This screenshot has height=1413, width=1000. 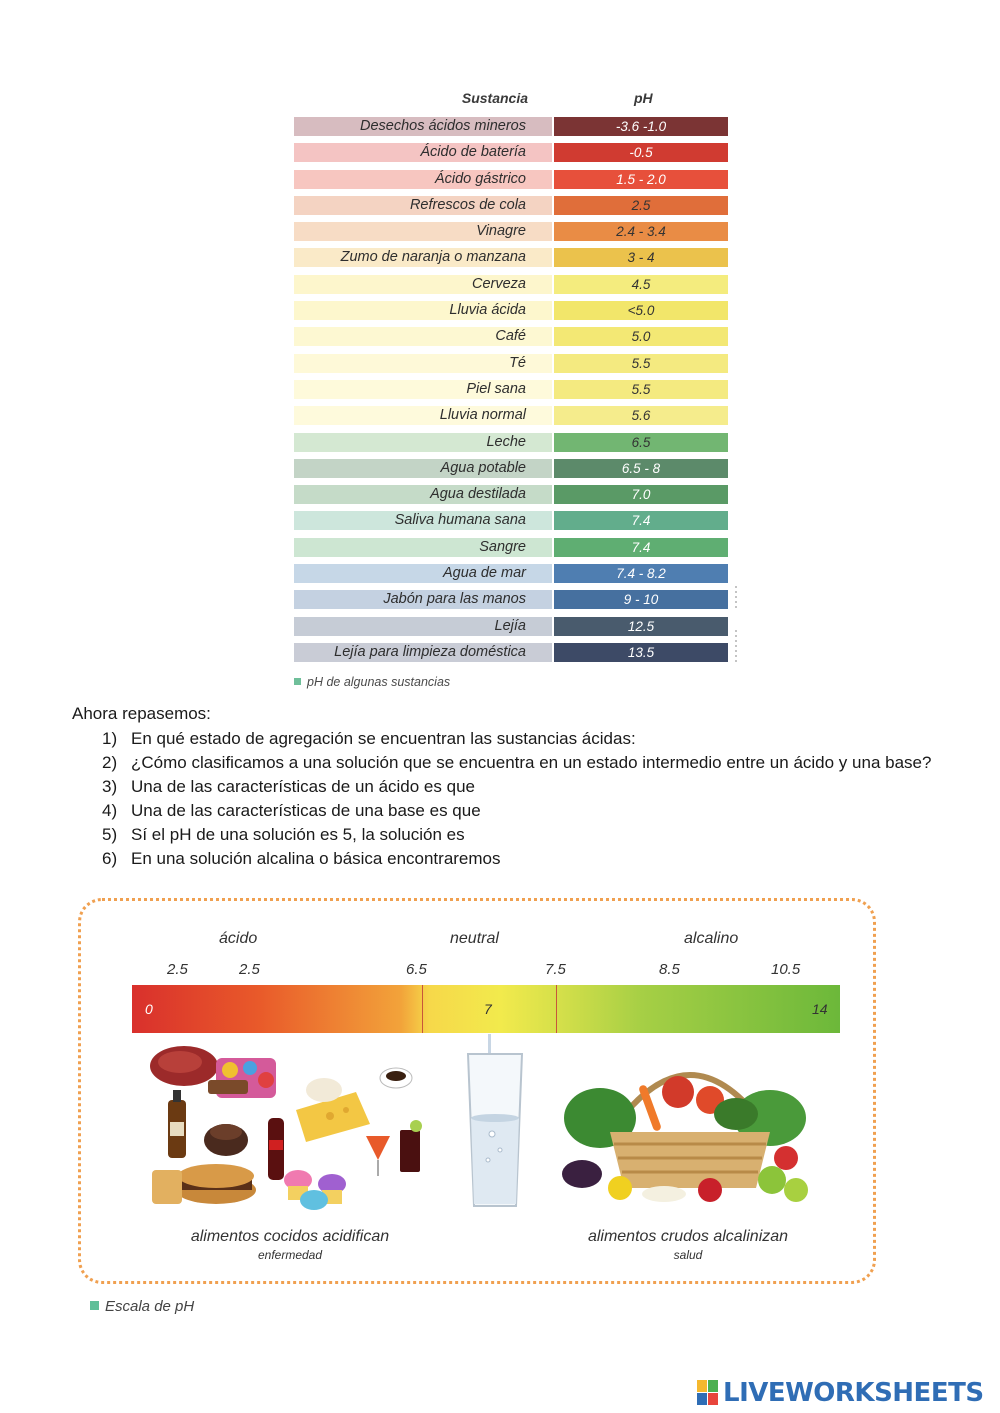 I want to click on acid-foods-label: alimentos cocidos acidifican, so click(x=290, y=1236).